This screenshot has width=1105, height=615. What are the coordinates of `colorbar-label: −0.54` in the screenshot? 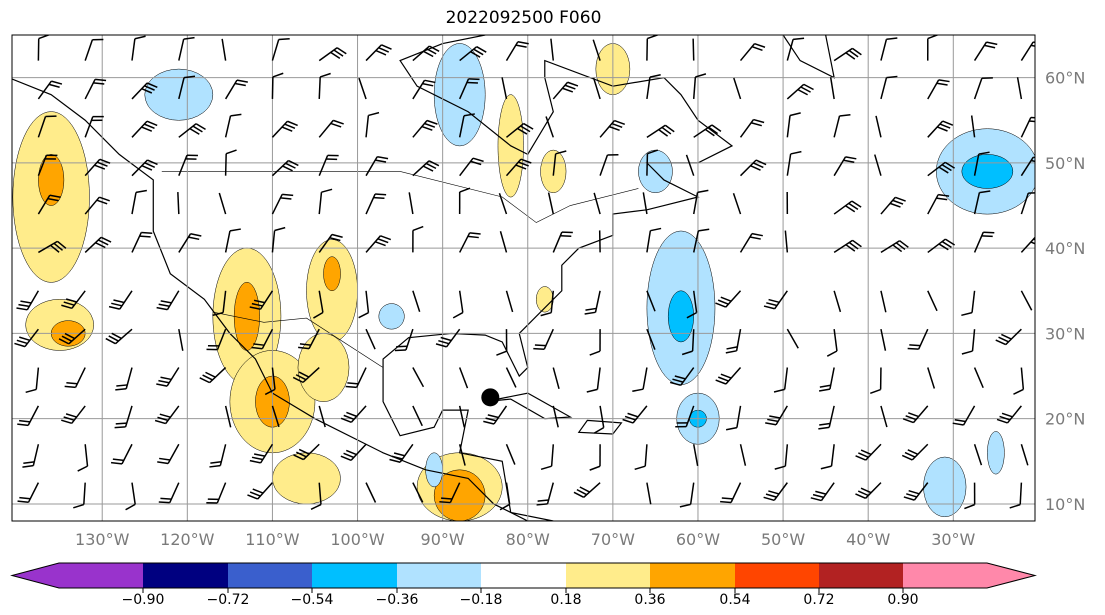 It's located at (312, 600).